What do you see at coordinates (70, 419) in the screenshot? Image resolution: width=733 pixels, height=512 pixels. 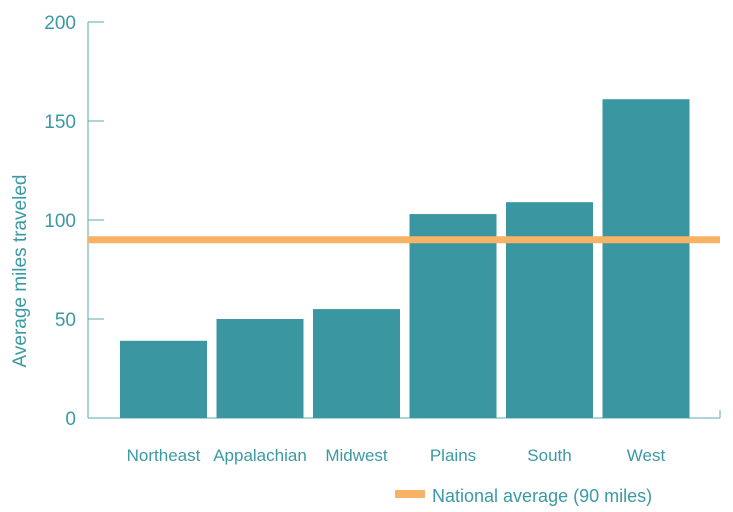 I see `y-tick-label: 0` at bounding box center [70, 419].